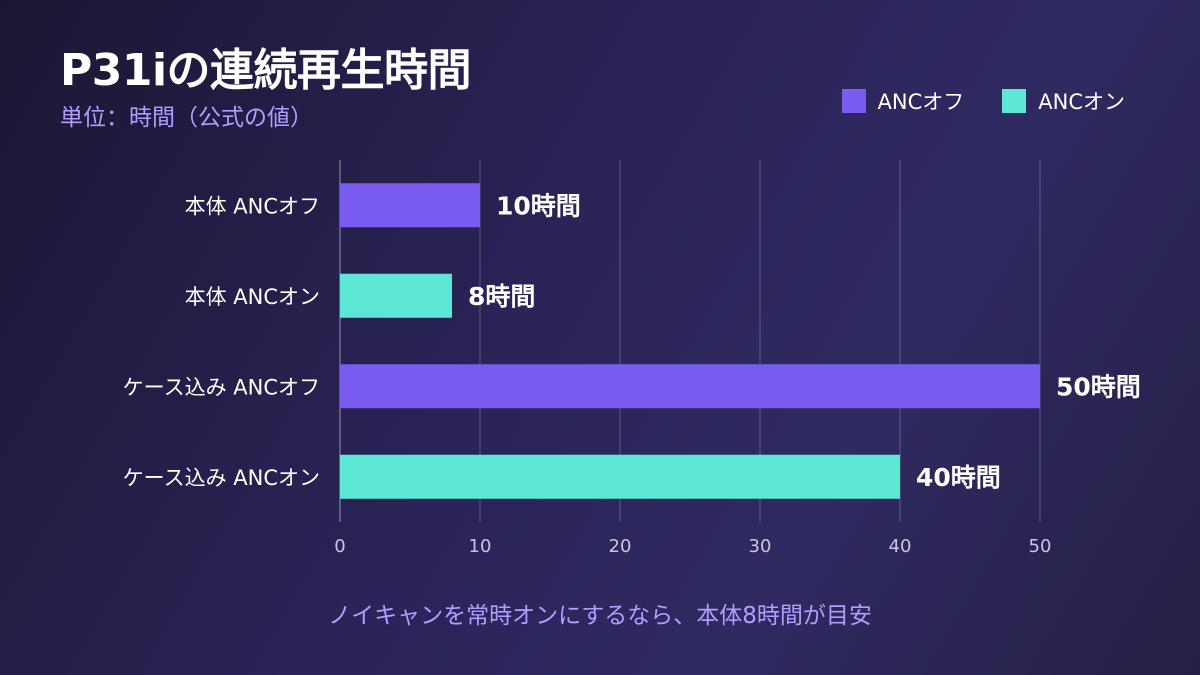 This screenshot has height=675, width=1200. What do you see at coordinates (1014, 101) in the screenshot?
I see `legend-swatch-anc-on` at bounding box center [1014, 101].